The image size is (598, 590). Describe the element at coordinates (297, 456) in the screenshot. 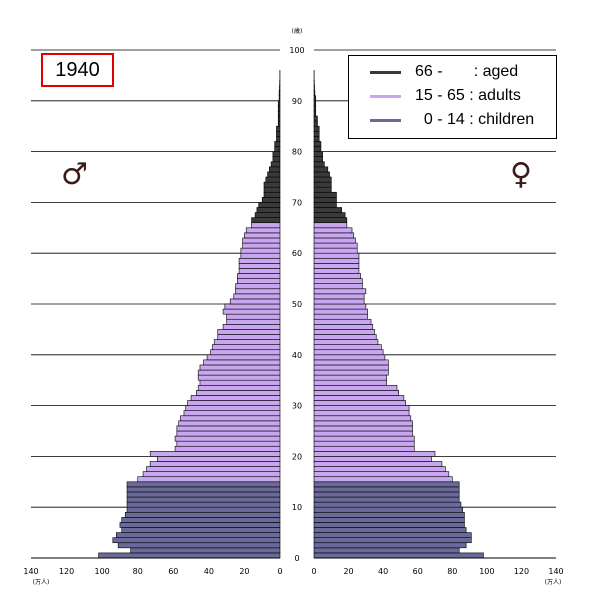

I see `y-tick-label: 20` at that location.